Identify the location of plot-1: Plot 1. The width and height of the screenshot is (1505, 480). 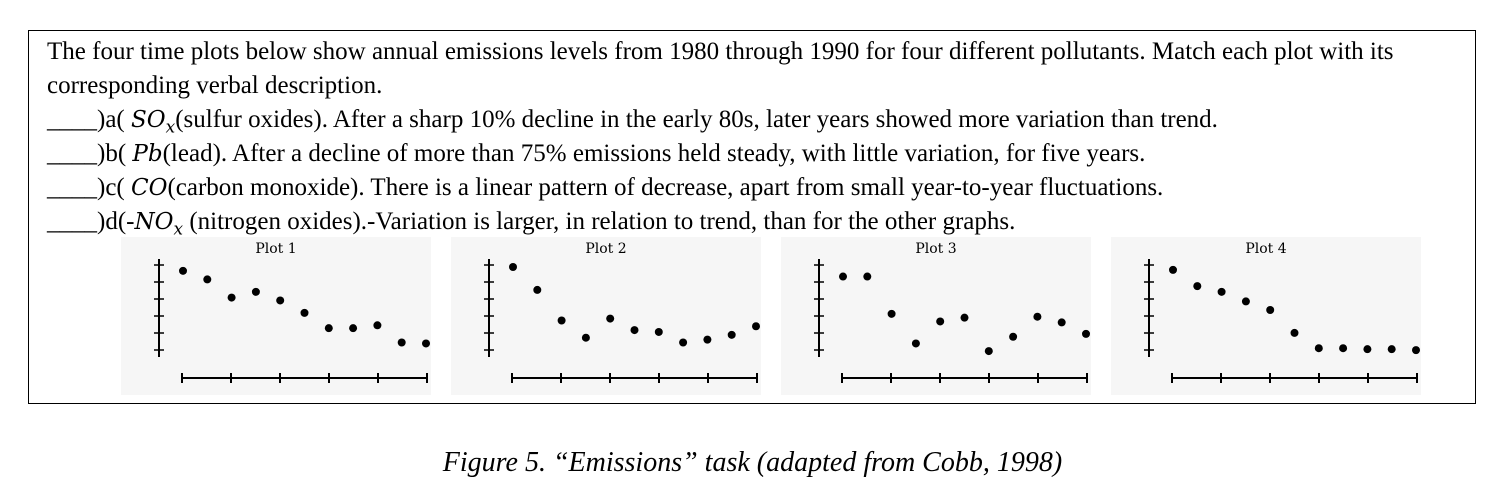
(276, 316).